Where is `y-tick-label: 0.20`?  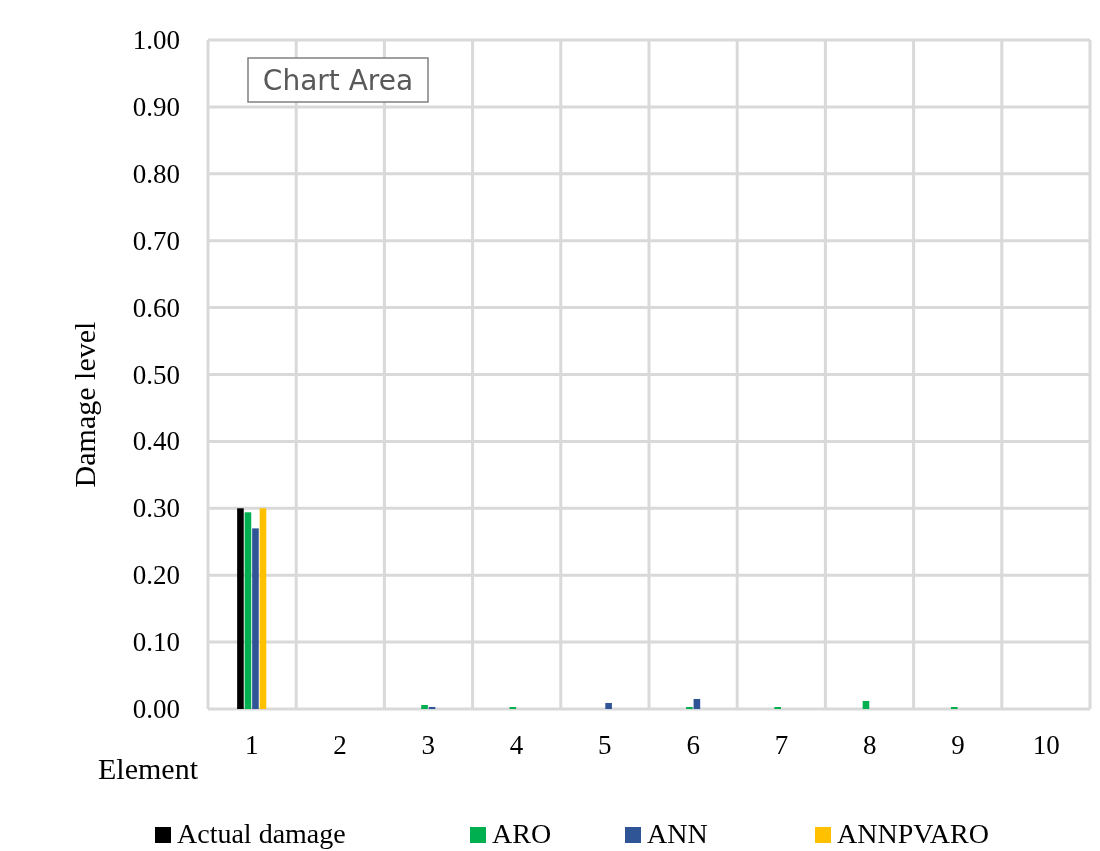 y-tick-label: 0.20 is located at coordinates (156, 575).